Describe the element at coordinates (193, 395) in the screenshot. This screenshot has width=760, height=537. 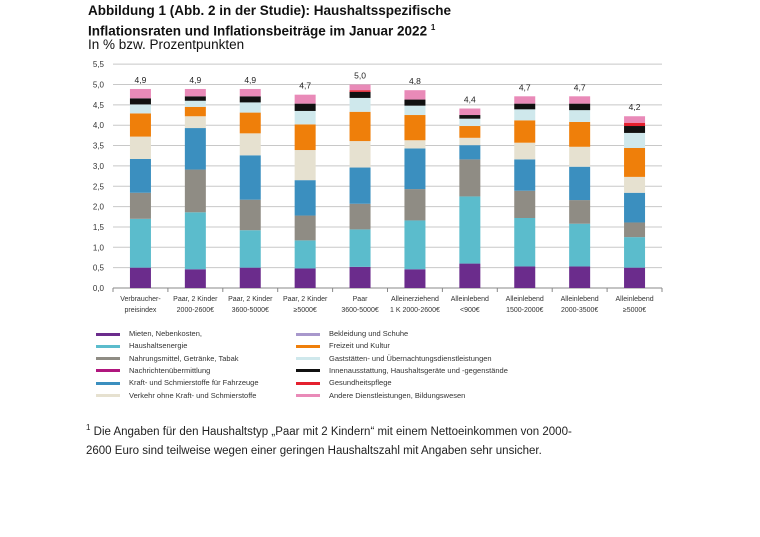
I see `legend-label: Verkehr ohne Kraft- und Schmierstoffe` at that location.